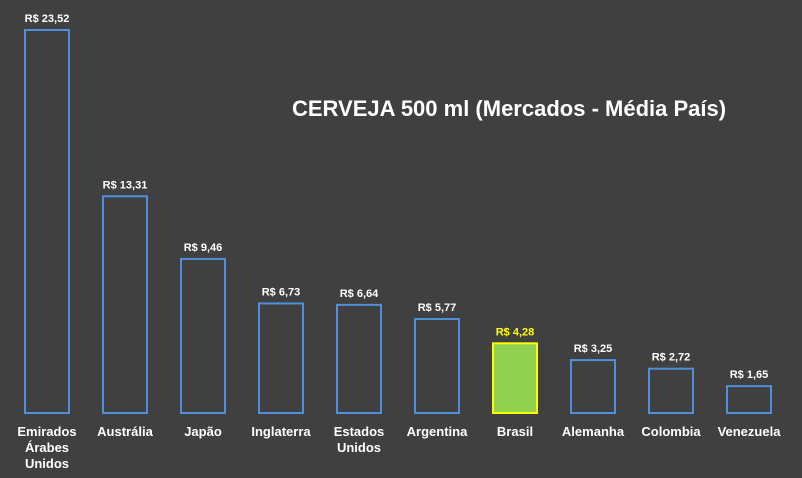 This screenshot has width=802, height=478. I want to click on category-label: Colombia, so click(671, 431).